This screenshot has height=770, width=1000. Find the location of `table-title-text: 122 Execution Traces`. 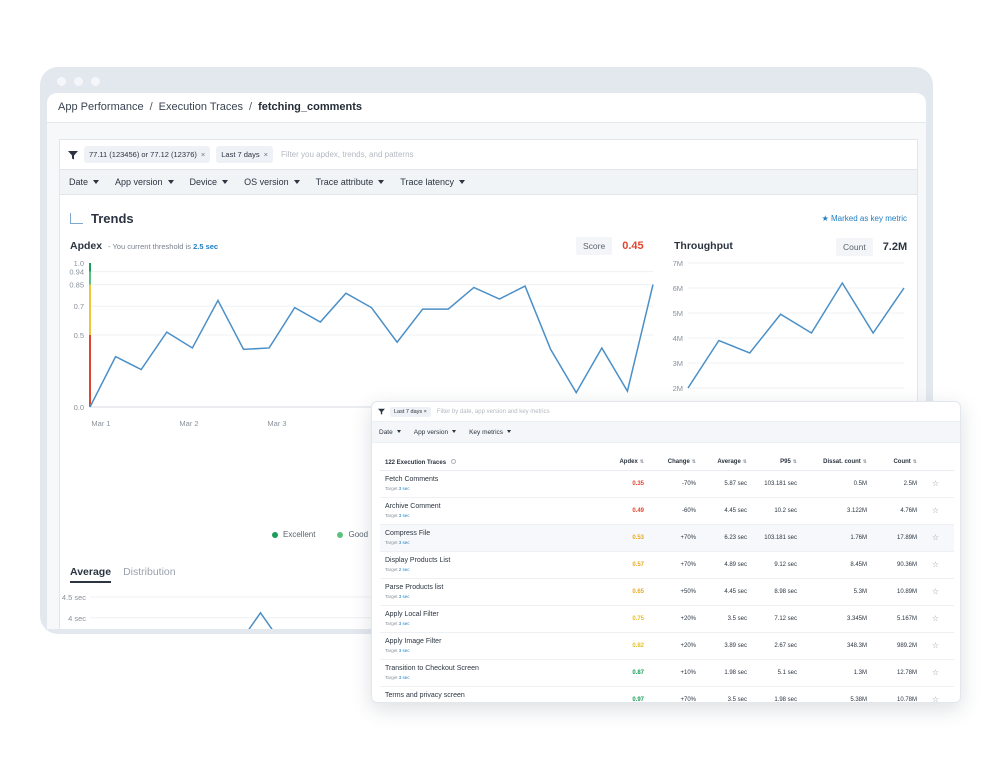

table-title-text: 122 Execution Traces is located at coordinates (416, 462).